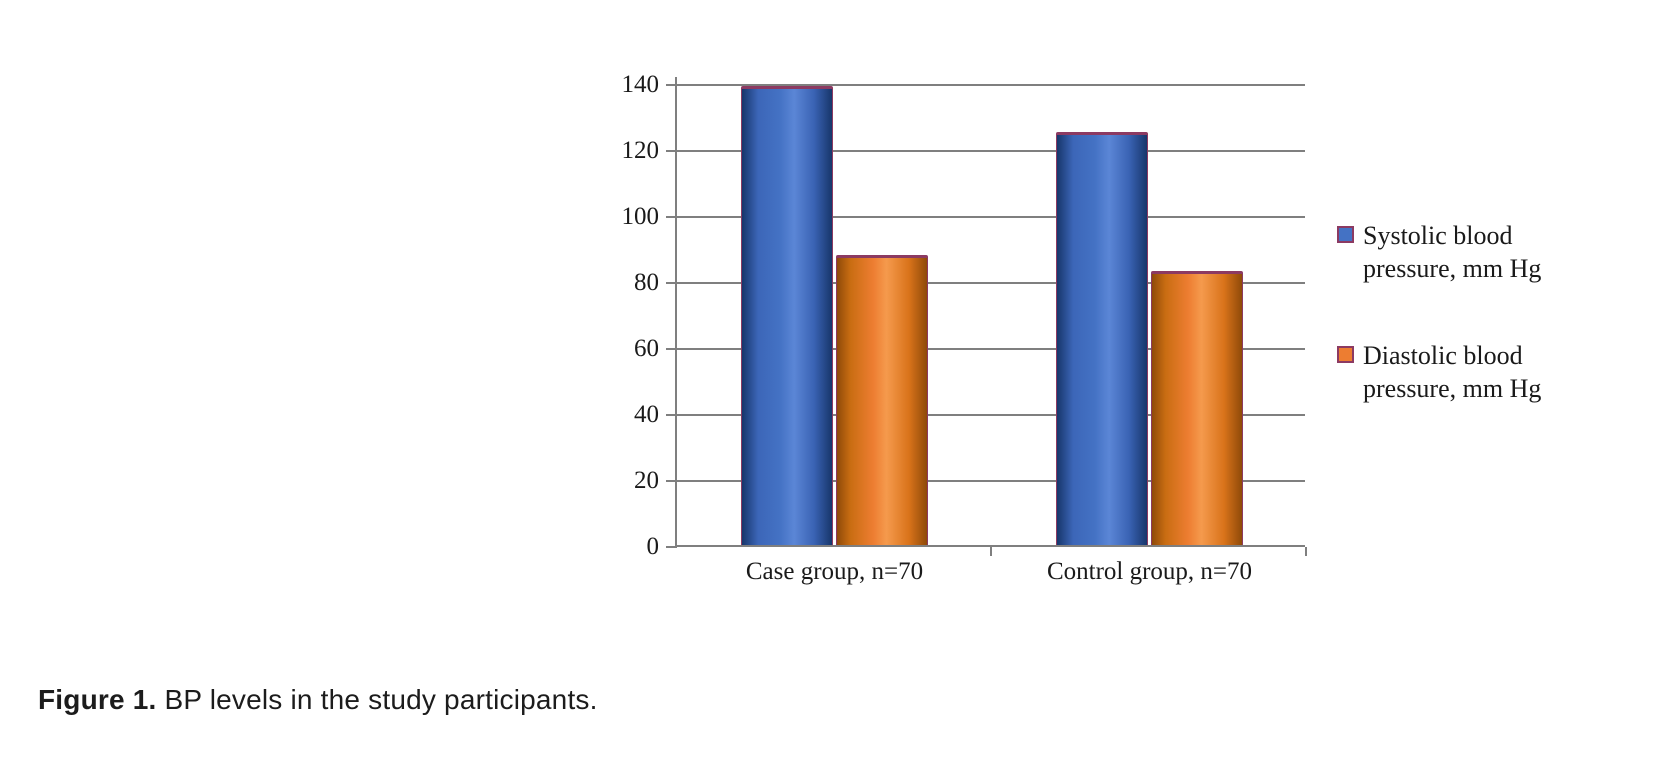 Image resolution: width=1678 pixels, height=780 pixels. What do you see at coordinates (1443, 355) in the screenshot?
I see `legend-diastolic-line1: Diastolic blood` at bounding box center [1443, 355].